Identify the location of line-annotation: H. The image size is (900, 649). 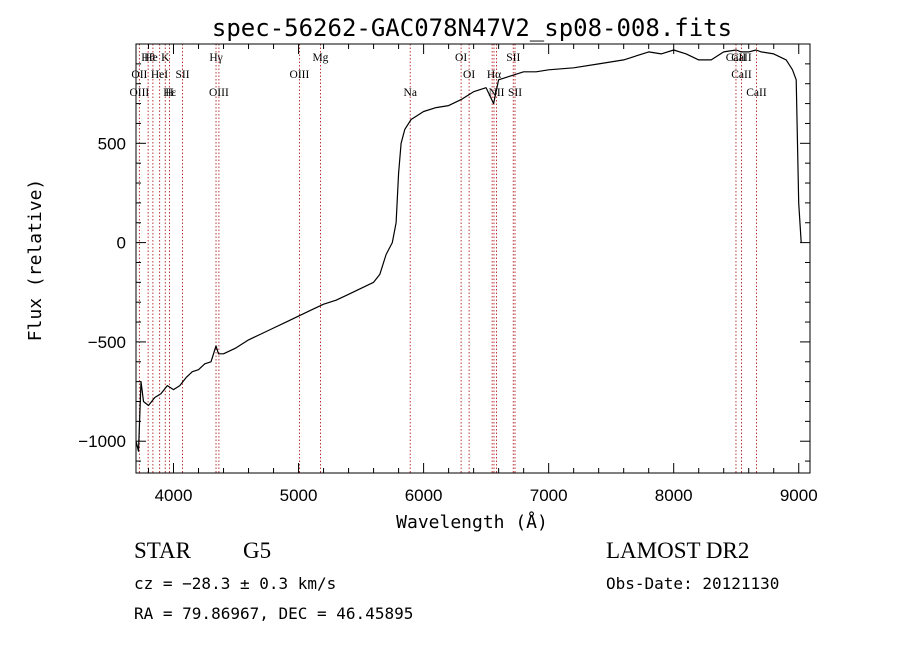
(169, 93).